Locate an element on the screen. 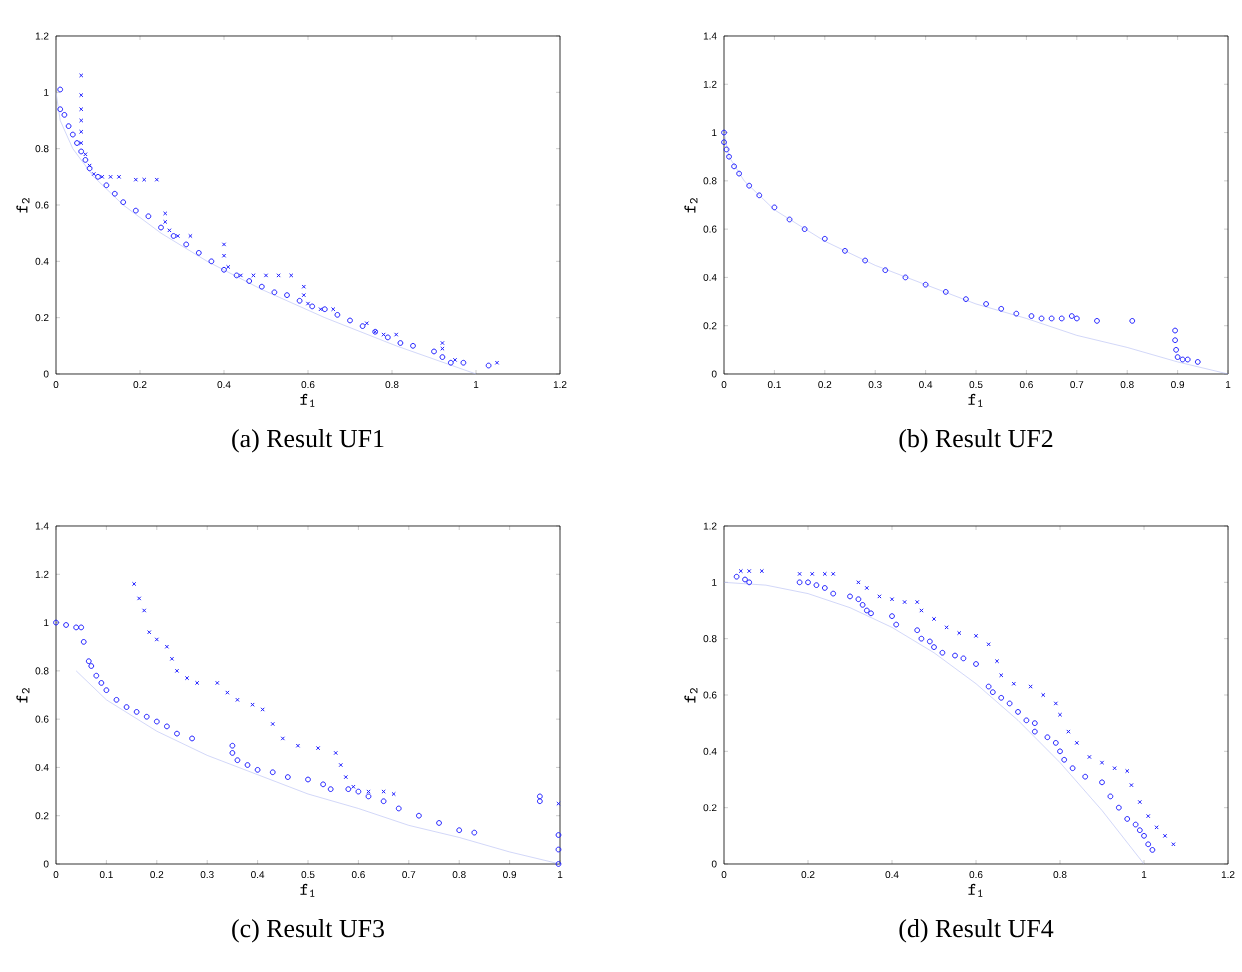 The width and height of the screenshot is (1242, 972). line-series is located at coordinates (934, 723).